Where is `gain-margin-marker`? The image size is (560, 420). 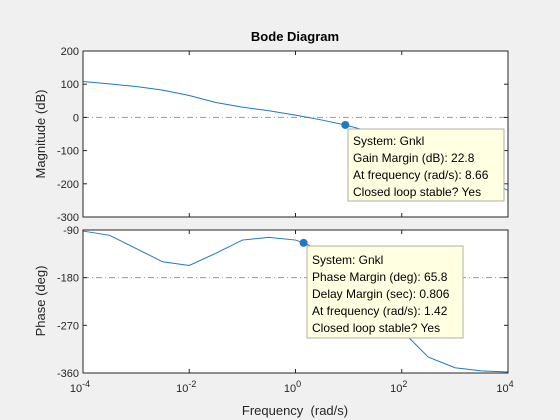 gain-margin-marker is located at coordinates (345, 124).